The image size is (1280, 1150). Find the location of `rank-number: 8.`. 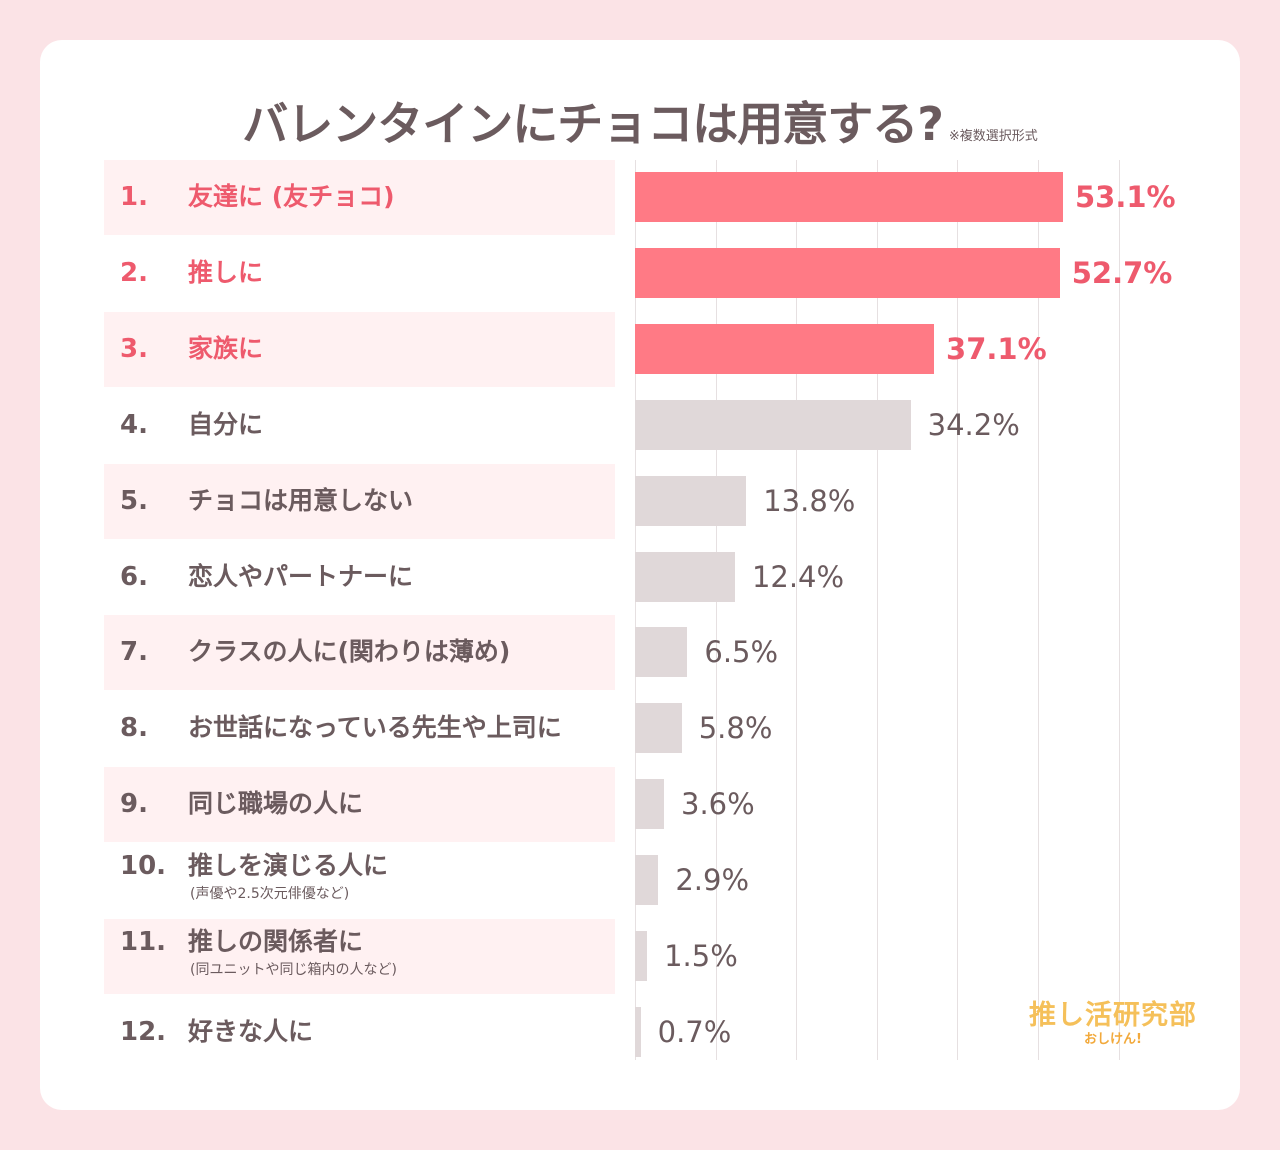

rank-number: 8. is located at coordinates (134, 728).